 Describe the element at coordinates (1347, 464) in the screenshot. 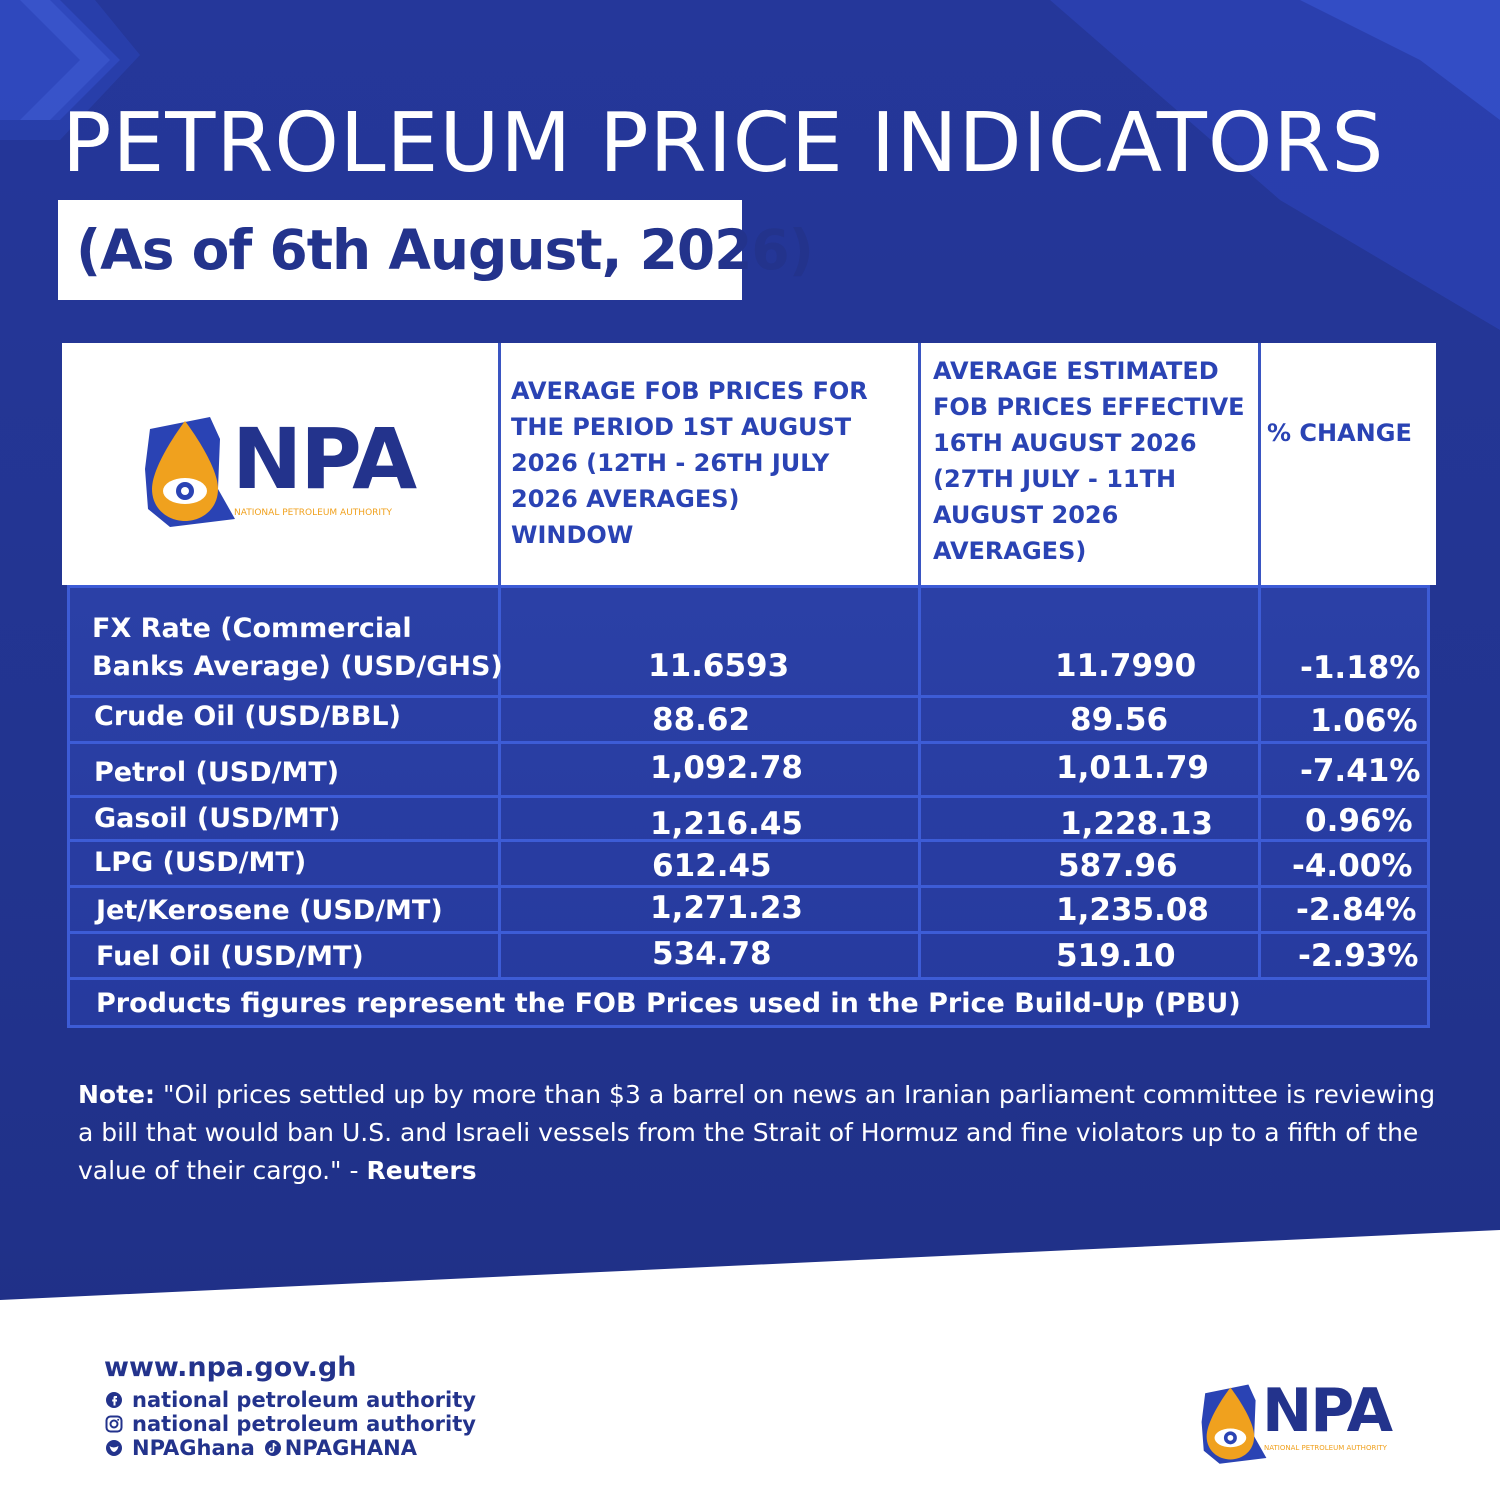

I see `header-change-cell: % CHANGE` at that location.